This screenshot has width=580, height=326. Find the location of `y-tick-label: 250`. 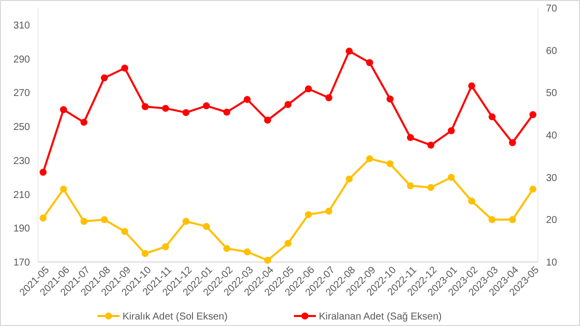

y-tick-label: 250 is located at coordinates (21, 128).